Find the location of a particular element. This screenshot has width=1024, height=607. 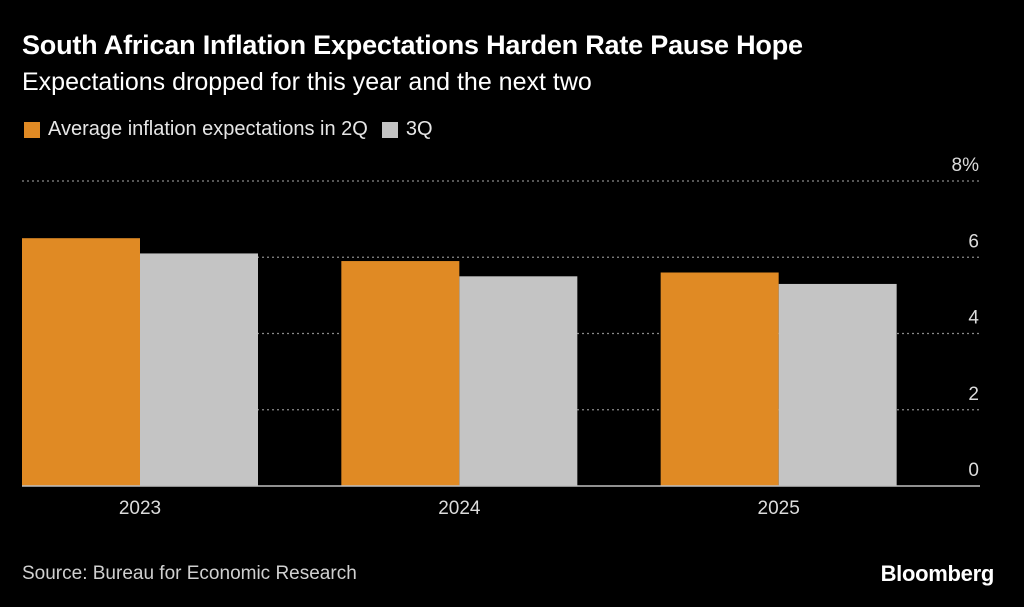

legend-item-3q: 3Q is located at coordinates (407, 129).